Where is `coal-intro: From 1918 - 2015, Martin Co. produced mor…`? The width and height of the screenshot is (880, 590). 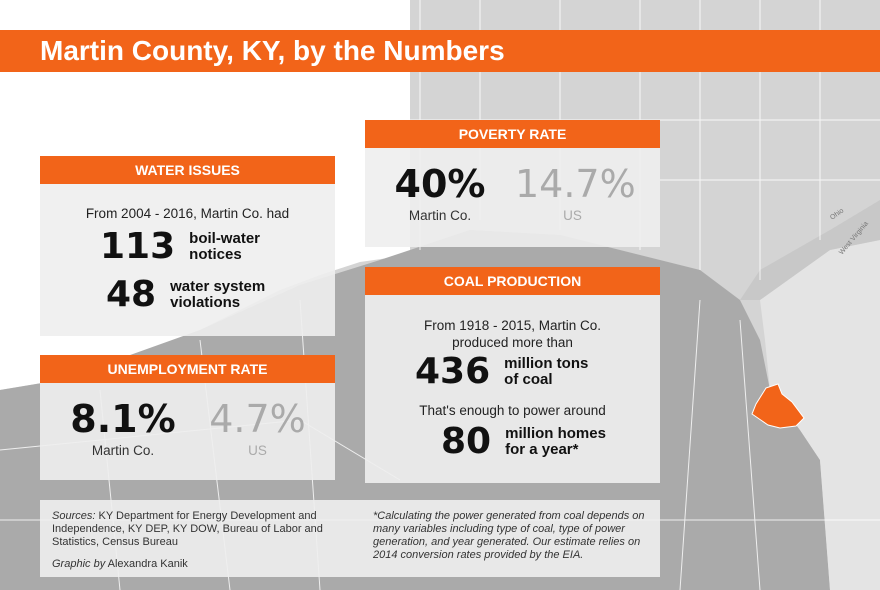
coal-intro: From 1918 - 2015, Martin Co. produced mor… is located at coordinates (512, 334).